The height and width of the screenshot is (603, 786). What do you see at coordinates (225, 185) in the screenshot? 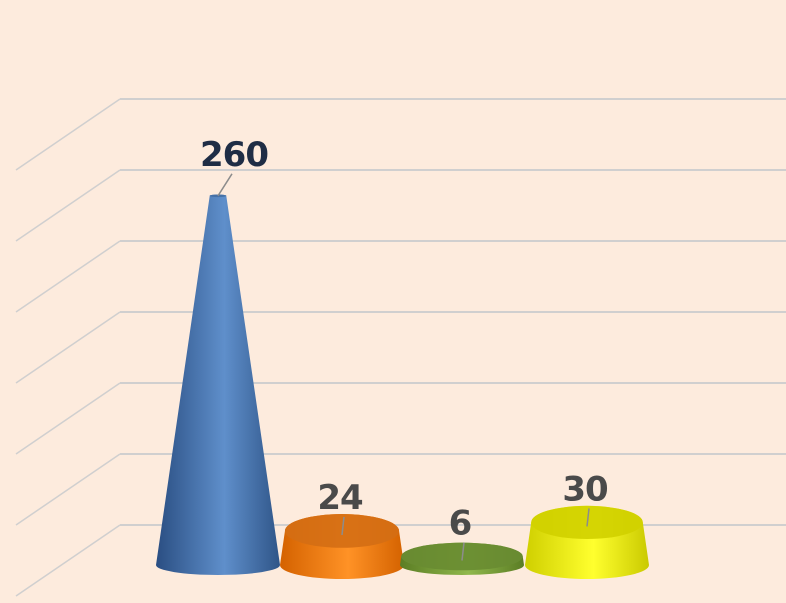
I see `leader-line` at bounding box center [225, 185].